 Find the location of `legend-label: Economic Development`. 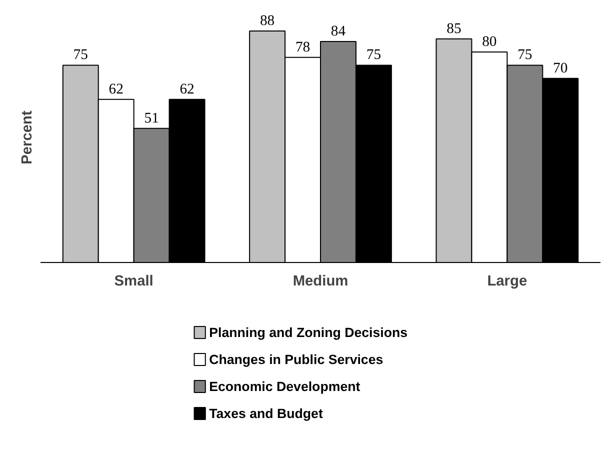

legend-label: Economic Development is located at coordinates (285, 386).